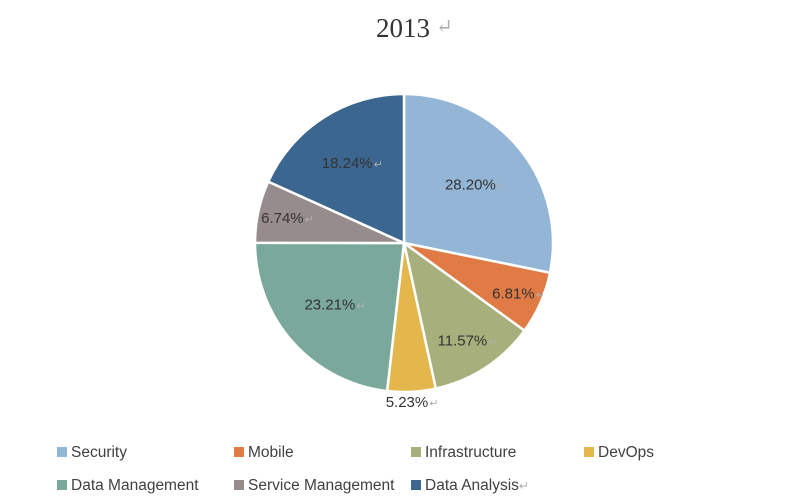  What do you see at coordinates (271, 452) in the screenshot?
I see `legend-label-mobile: Mobile` at bounding box center [271, 452].